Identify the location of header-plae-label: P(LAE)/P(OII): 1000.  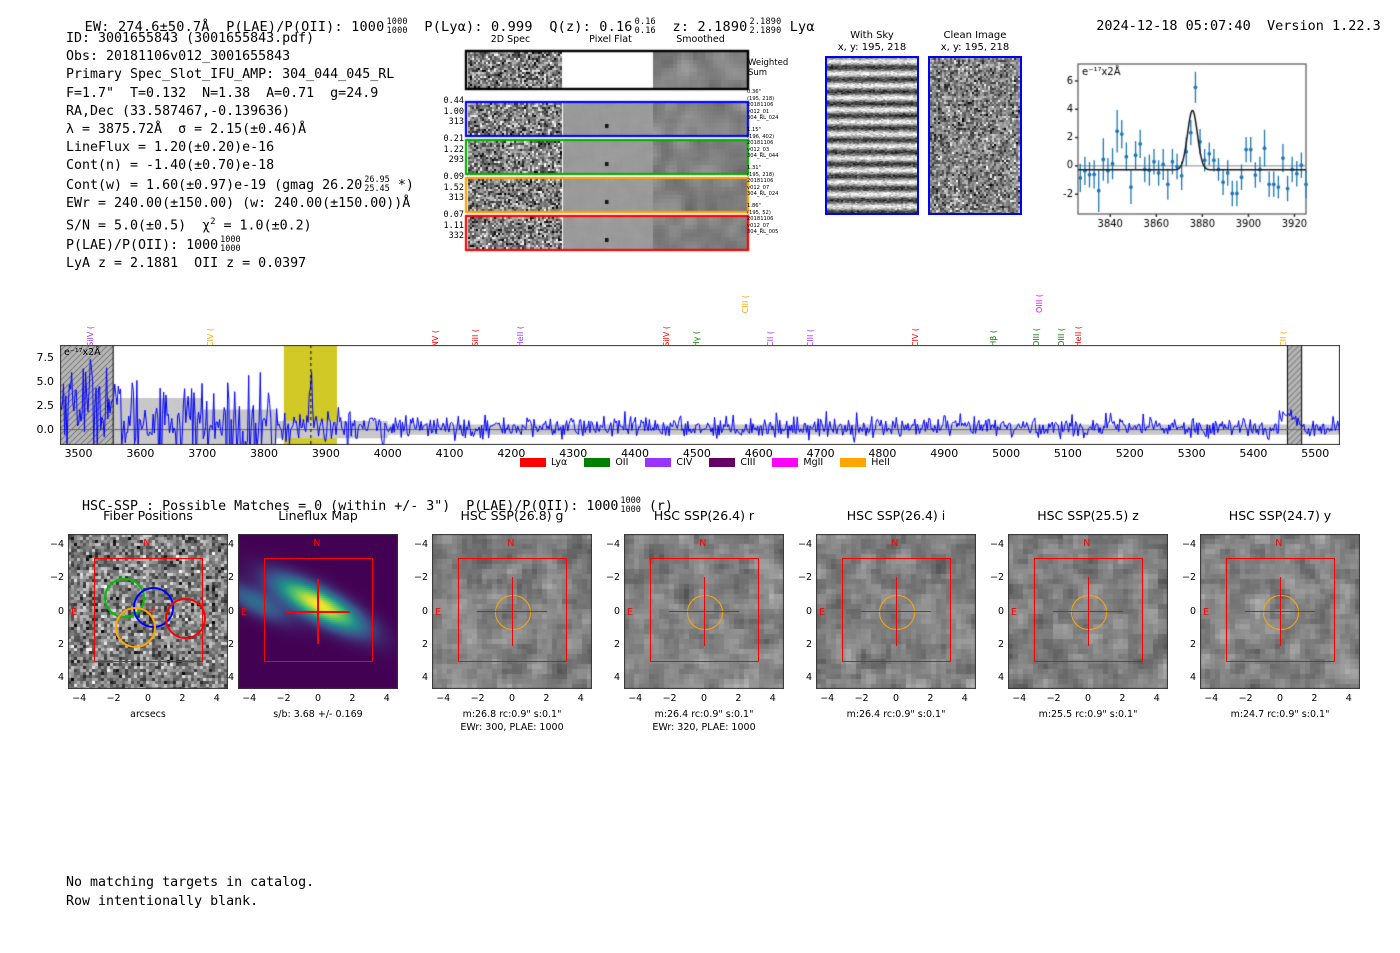
(305, 27).